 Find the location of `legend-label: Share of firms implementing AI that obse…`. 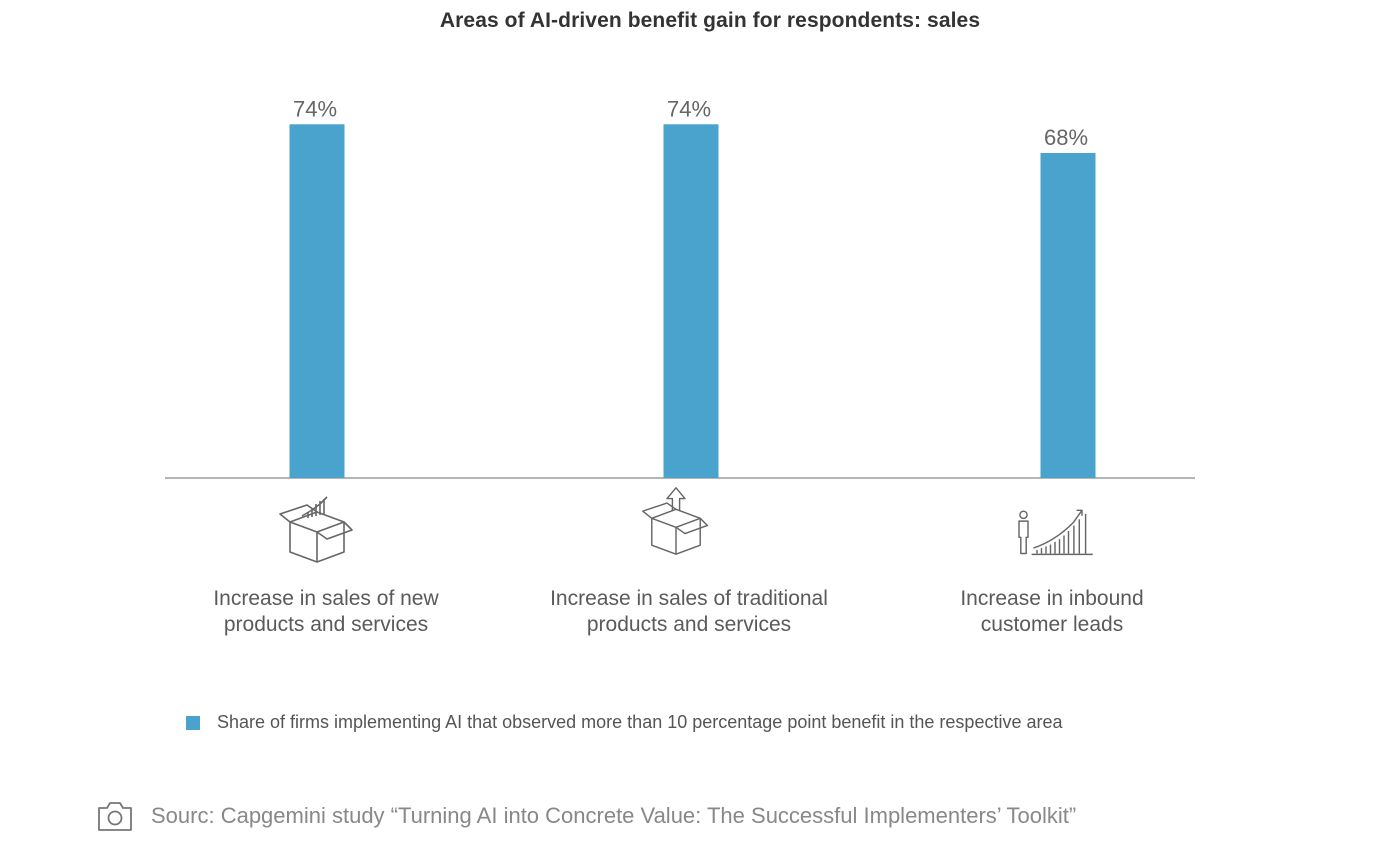

legend-label: Share of firms implementing AI that obse… is located at coordinates (640, 722).